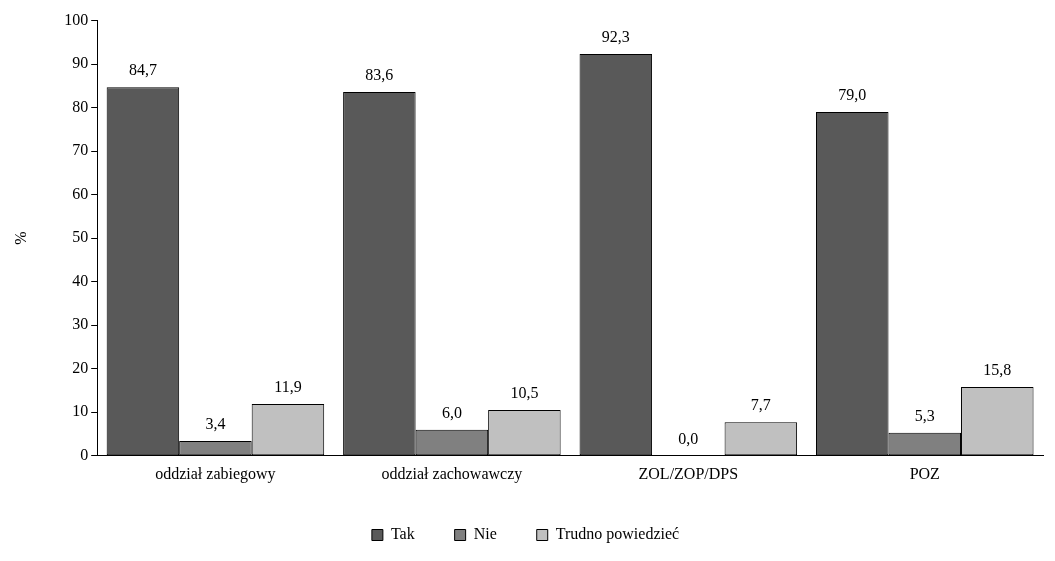 The height and width of the screenshot is (561, 1055). Describe the element at coordinates (20, 238) in the screenshot. I see `y-axis-title: %` at that location.